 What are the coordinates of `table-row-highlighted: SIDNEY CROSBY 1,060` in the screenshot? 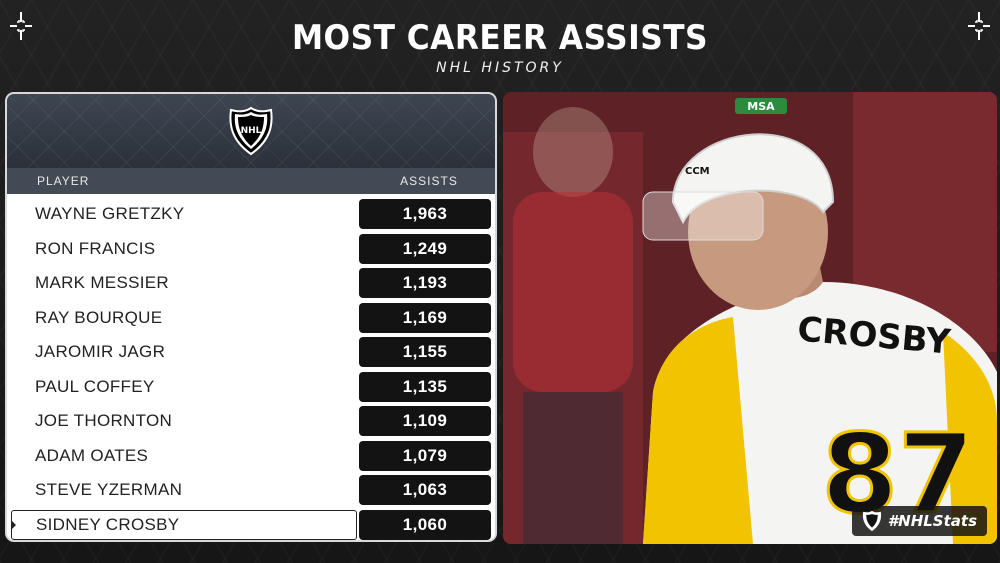 It's located at (251, 524).